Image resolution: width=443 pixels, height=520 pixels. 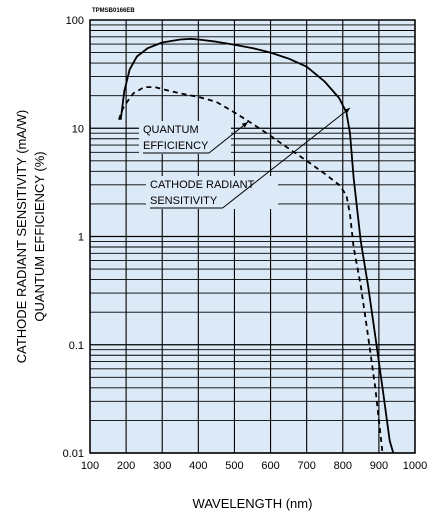 What do you see at coordinates (90, 466) in the screenshot?
I see `x-tick-label: 100` at bounding box center [90, 466].